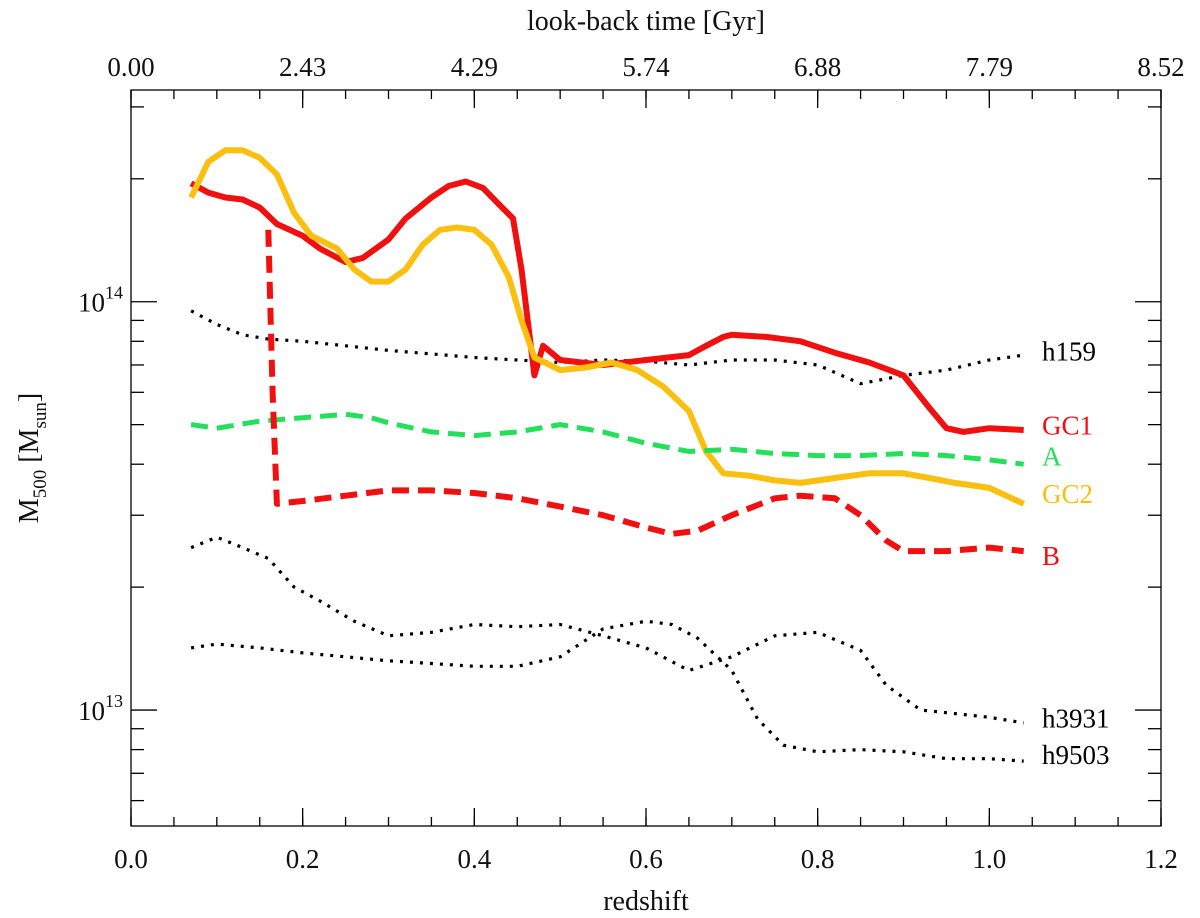 The height and width of the screenshot is (918, 1200). I want to click on y-axis-title-unit-pre: [M, so click(29, 448).